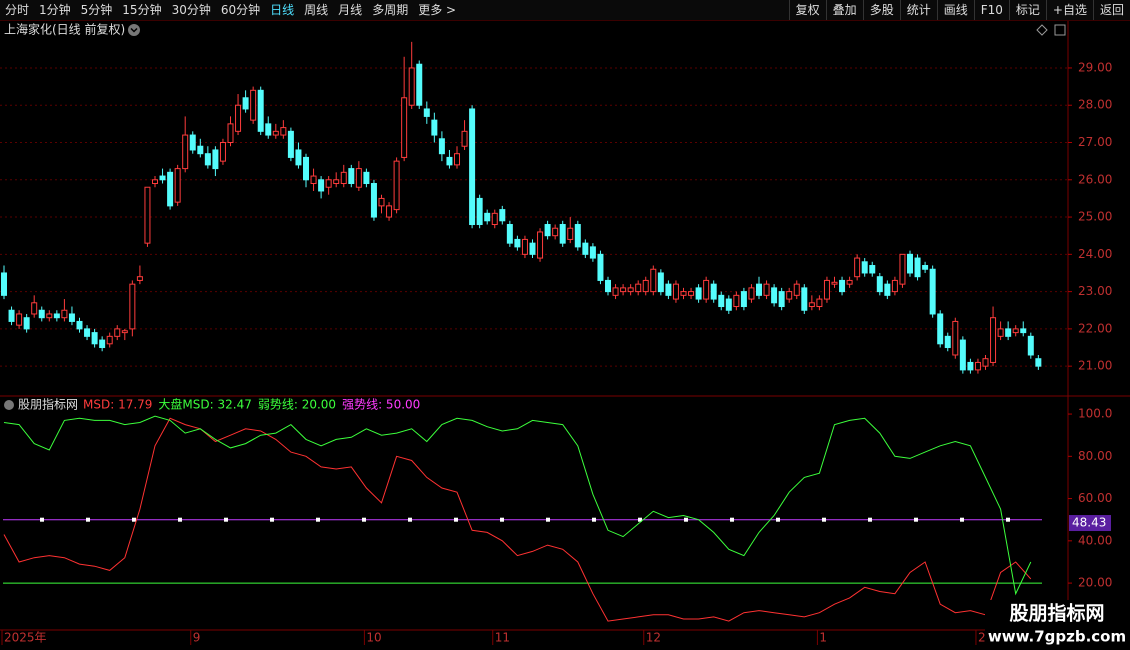  What do you see at coordinates (191, 10) in the screenshot?
I see `period-tab: 30分钟` at bounding box center [191, 10].